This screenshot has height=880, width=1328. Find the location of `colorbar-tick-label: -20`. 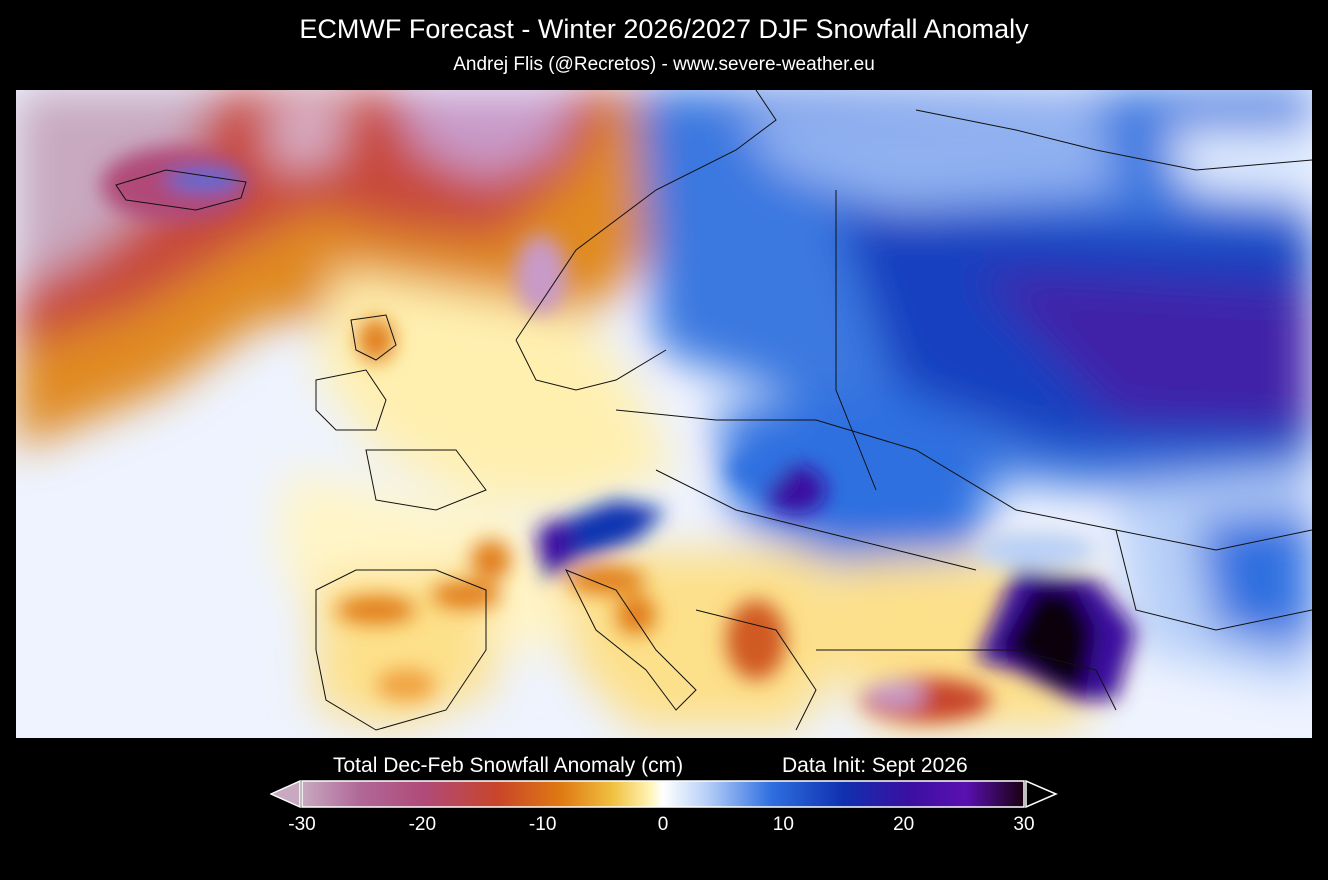

colorbar-tick-label: -20 is located at coordinates (422, 824).